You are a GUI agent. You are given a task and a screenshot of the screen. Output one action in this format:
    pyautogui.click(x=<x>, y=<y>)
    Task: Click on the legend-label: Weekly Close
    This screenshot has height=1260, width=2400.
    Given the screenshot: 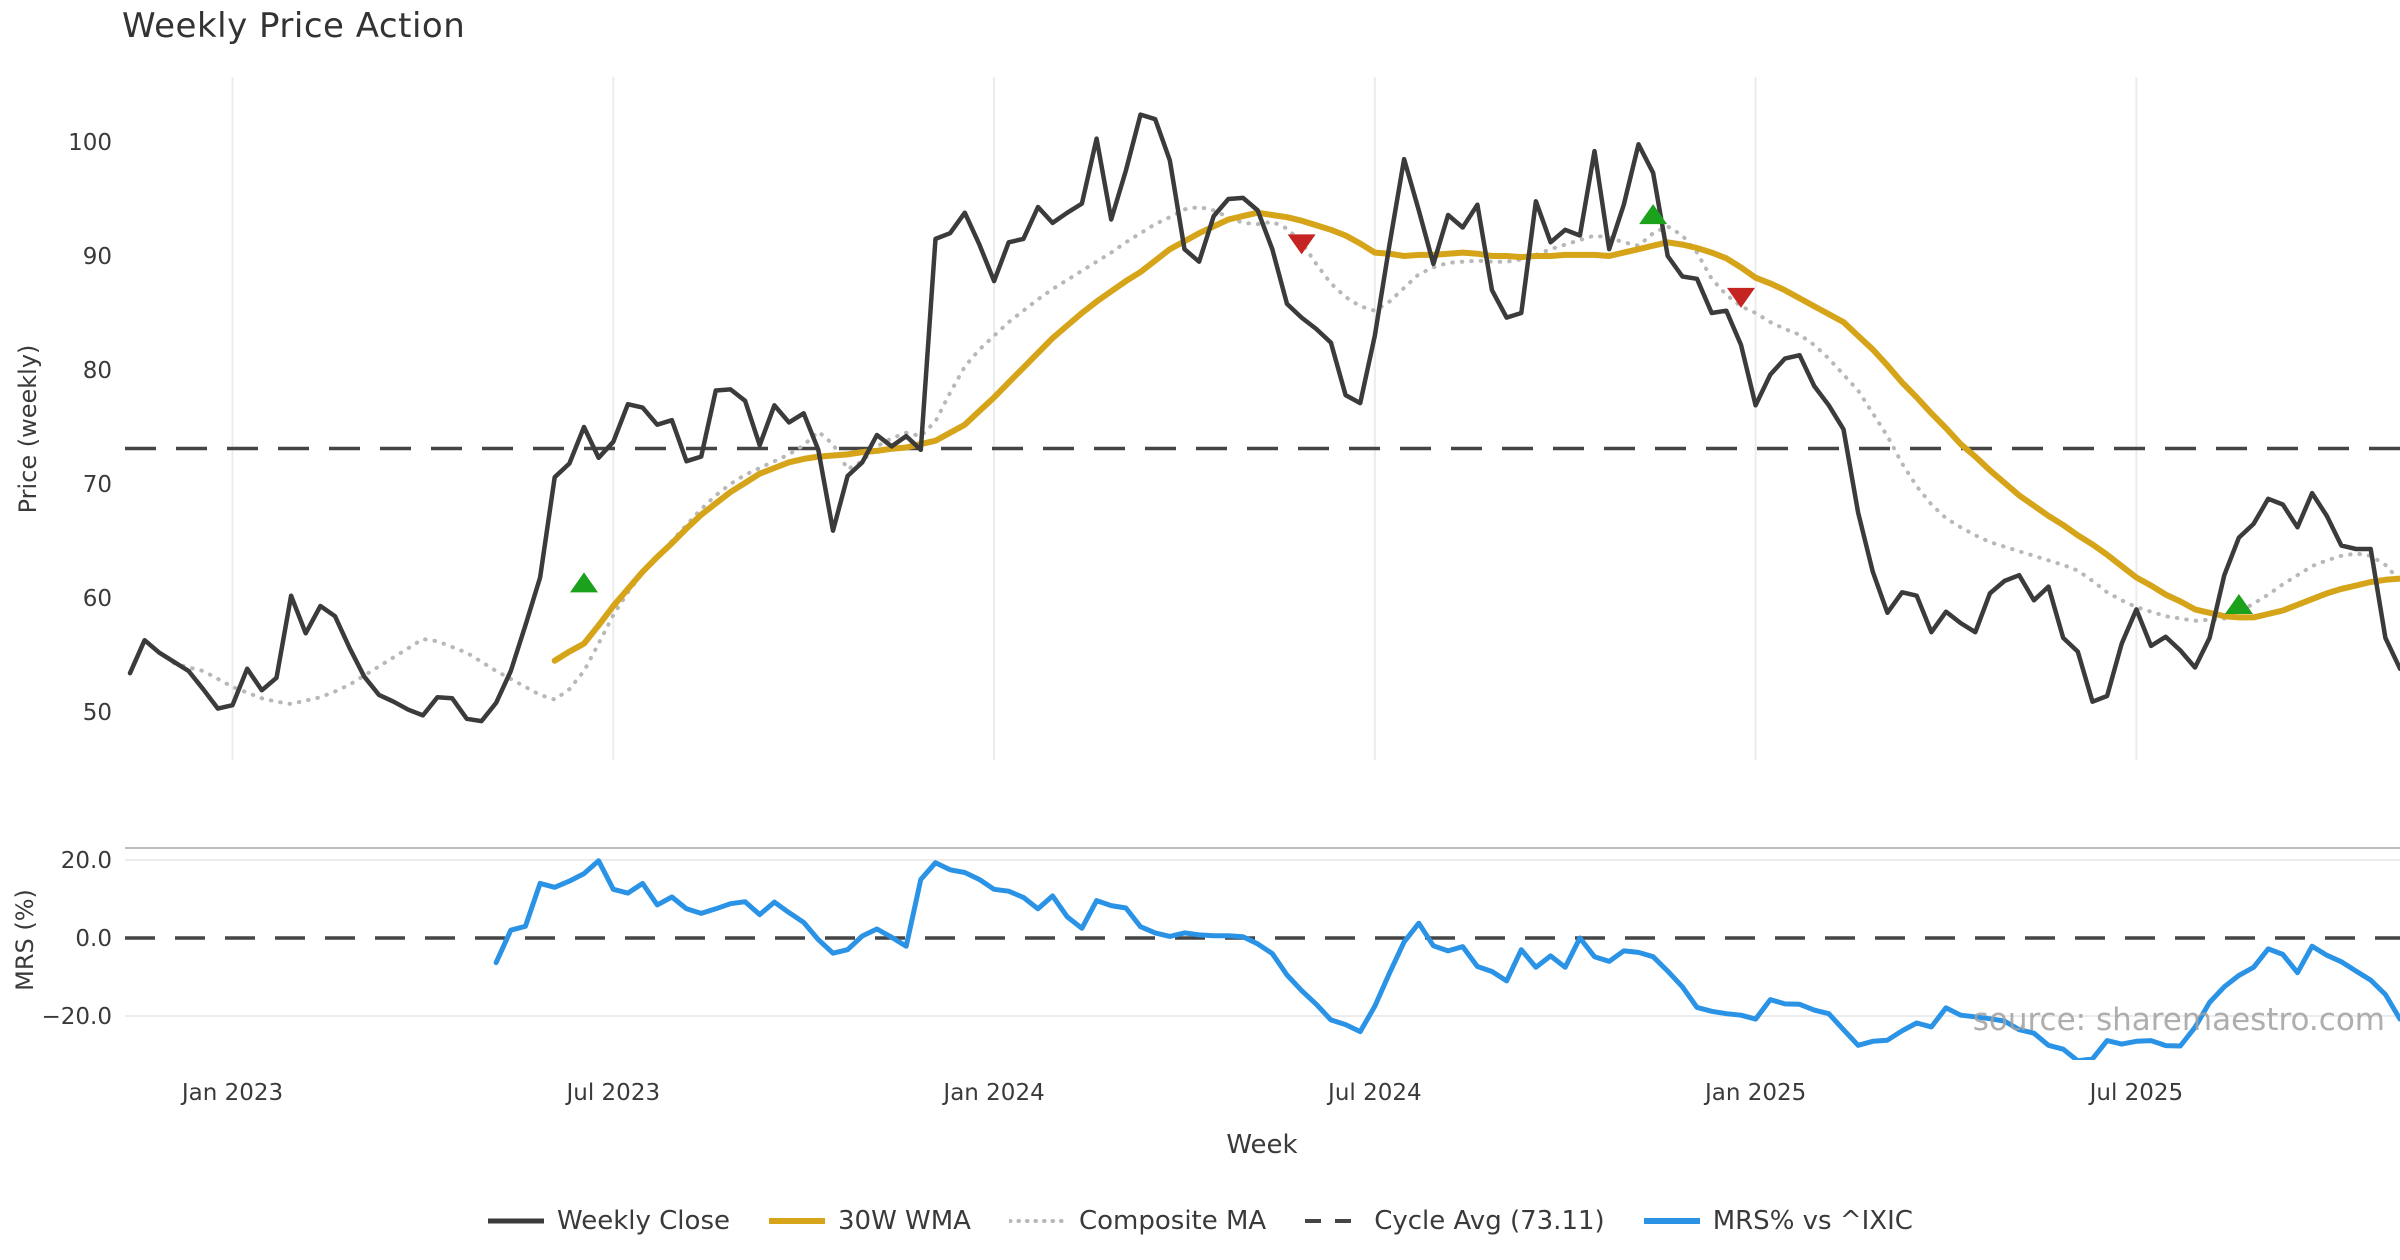 What is the action you would take?
    pyautogui.click(x=643, y=1221)
    